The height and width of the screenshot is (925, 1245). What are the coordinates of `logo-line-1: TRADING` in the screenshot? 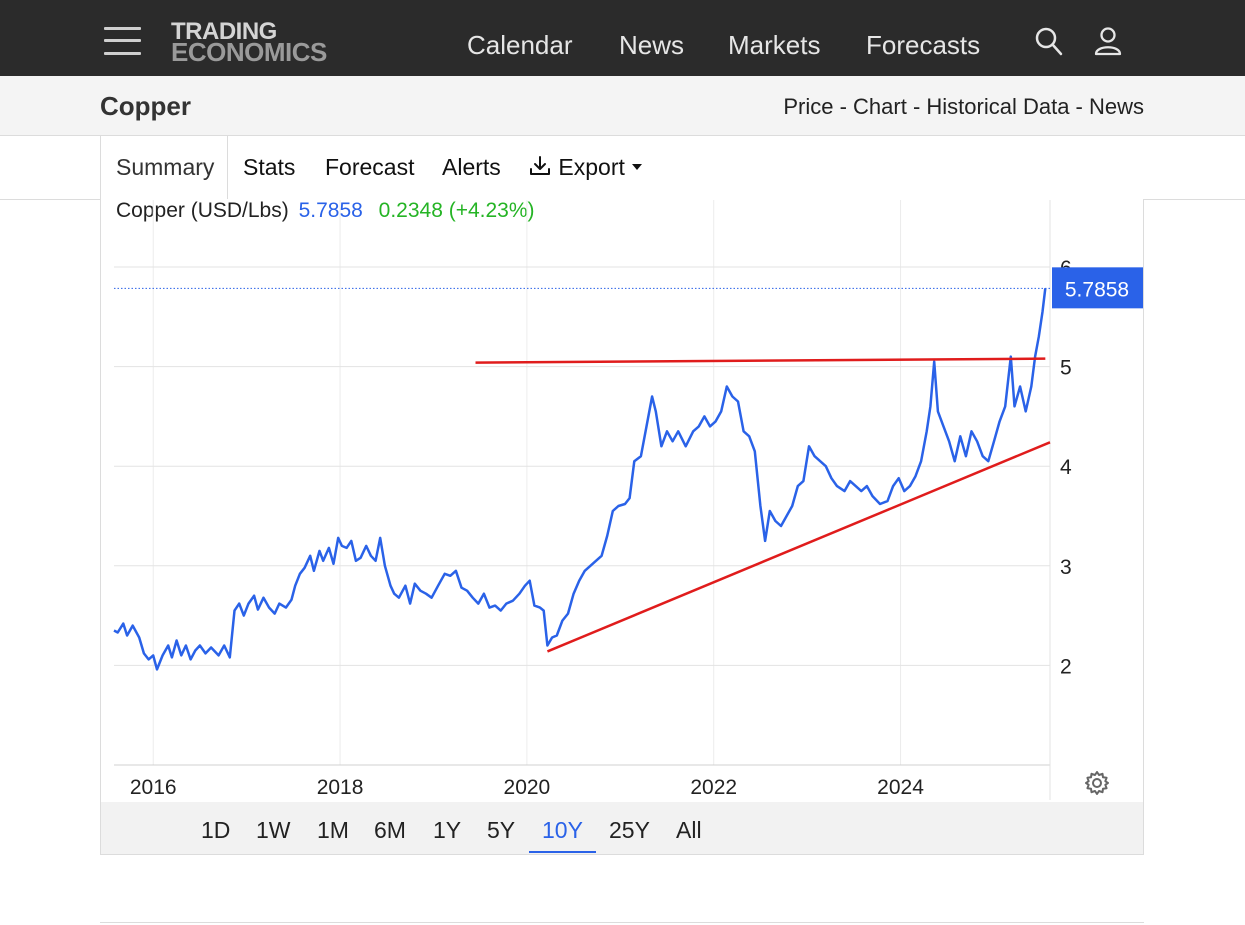 It's located at (224, 31).